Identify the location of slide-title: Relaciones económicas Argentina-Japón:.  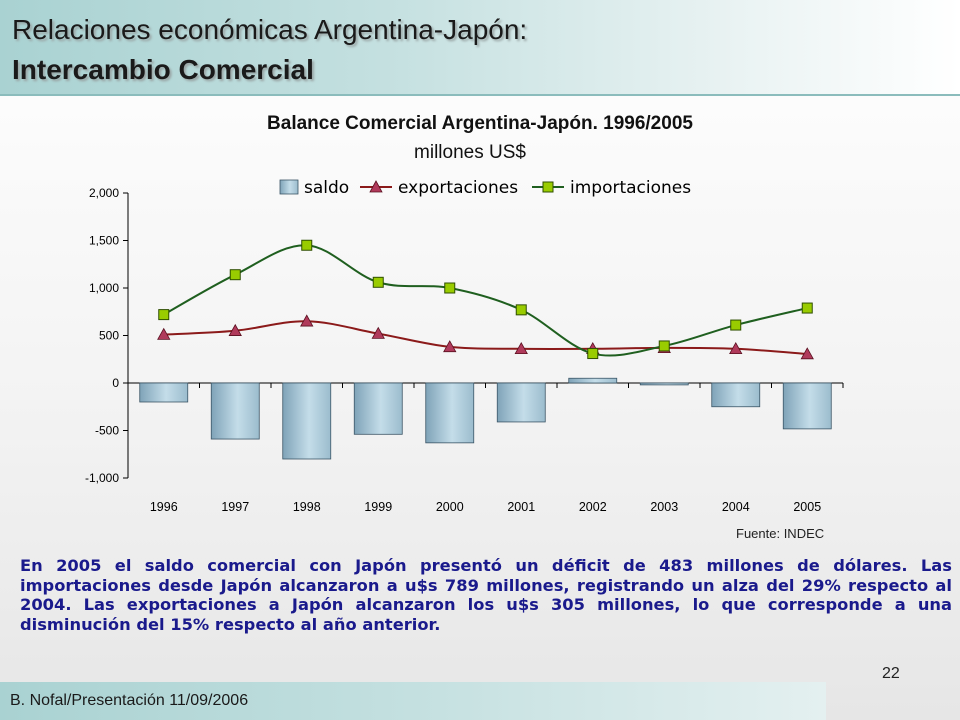
(270, 29).